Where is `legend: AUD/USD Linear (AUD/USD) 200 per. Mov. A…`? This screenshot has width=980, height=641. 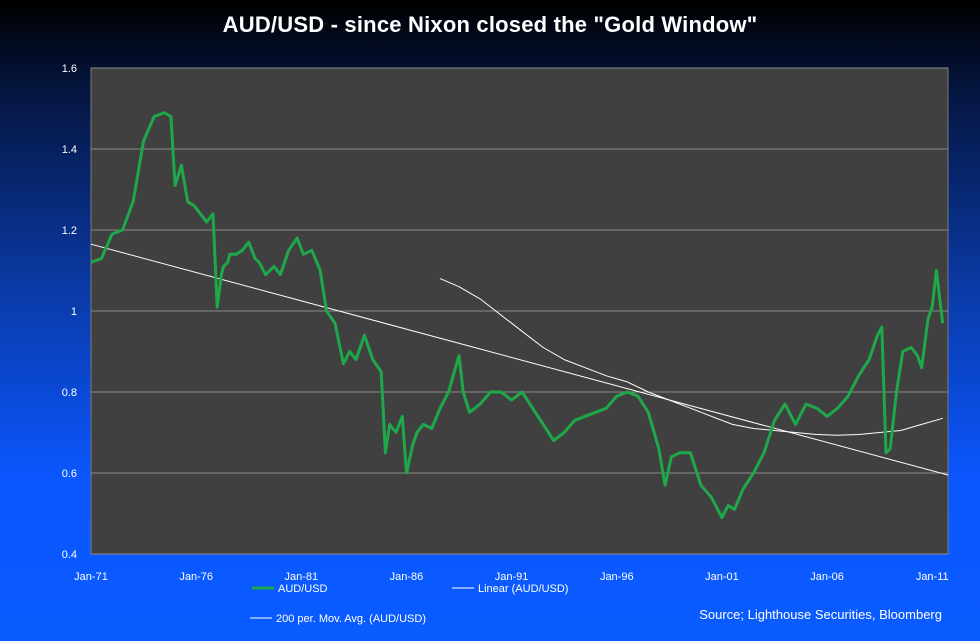
legend: AUD/USD Linear (AUD/USD) 200 per. Mov. A… is located at coordinates (409, 604).